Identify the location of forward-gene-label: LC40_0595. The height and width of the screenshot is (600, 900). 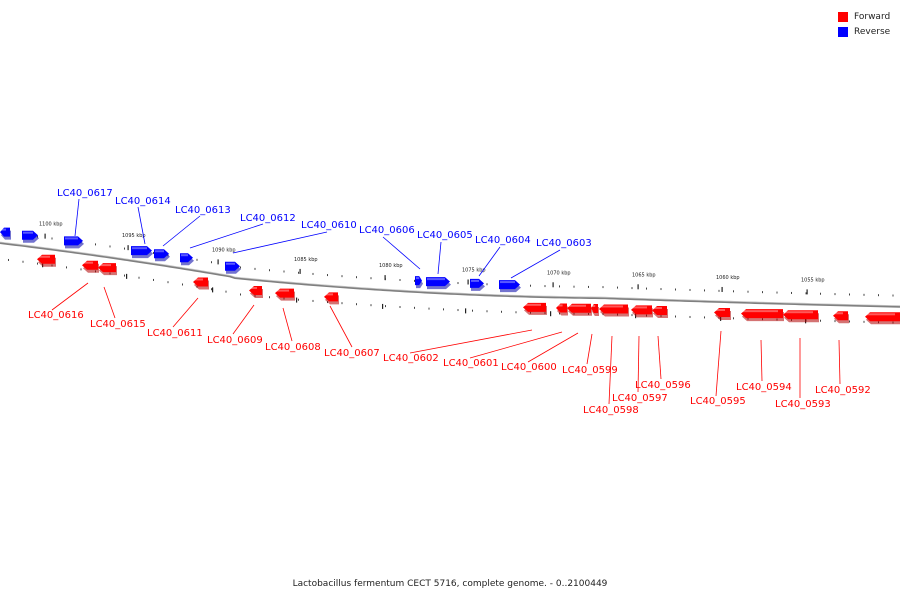
(718, 401).